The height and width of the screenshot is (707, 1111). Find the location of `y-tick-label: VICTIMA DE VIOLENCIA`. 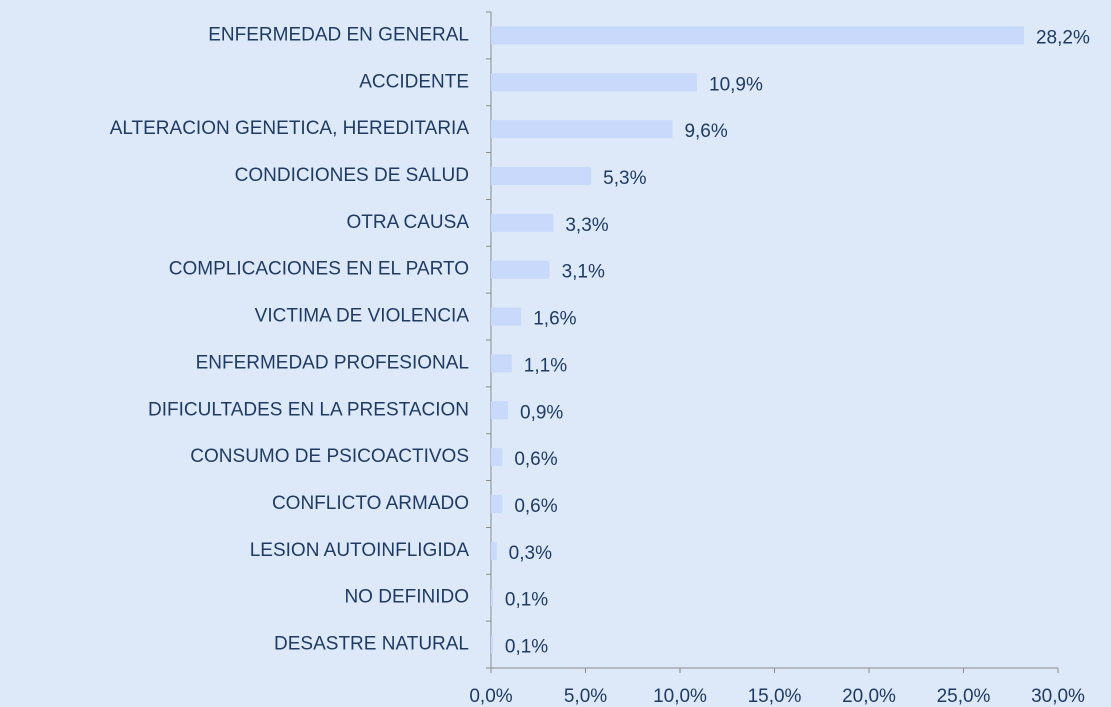

y-tick-label: VICTIMA DE VIOLENCIA is located at coordinates (362, 316).